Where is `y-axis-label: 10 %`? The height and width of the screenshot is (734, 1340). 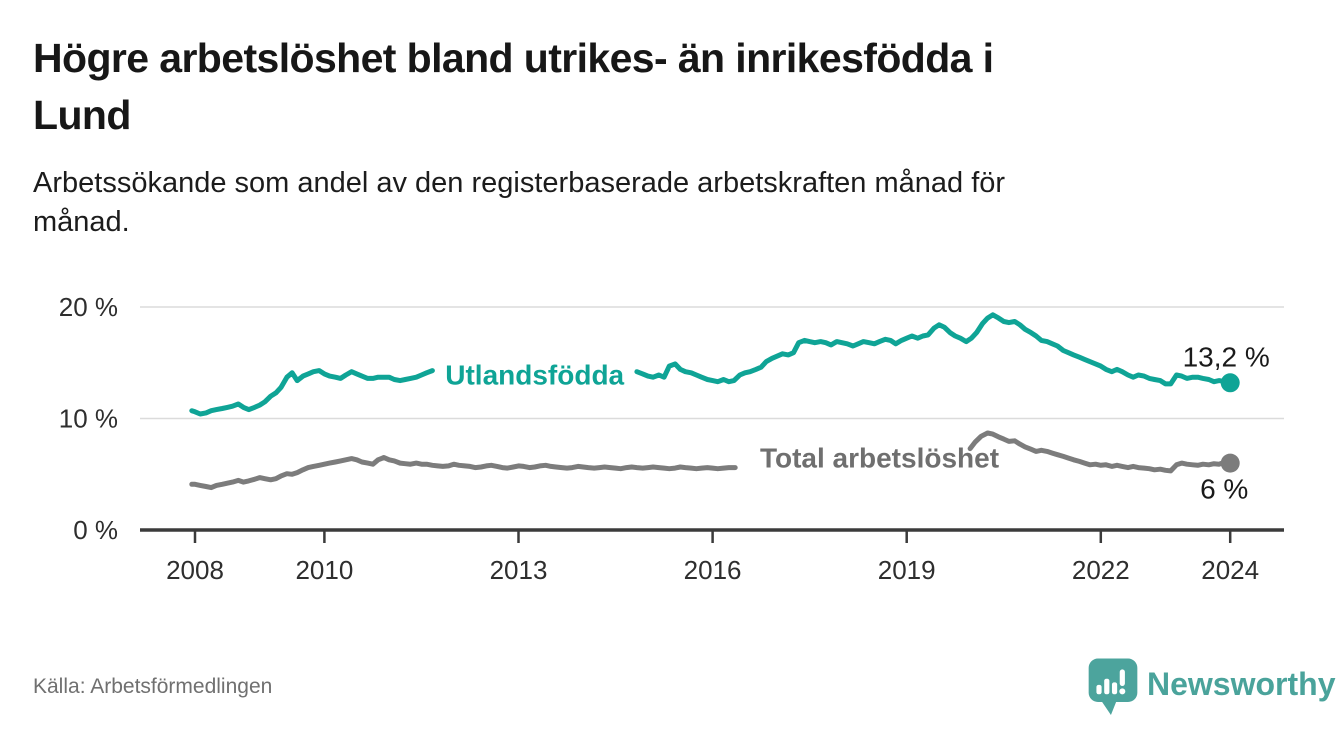
y-axis-label: 10 % is located at coordinates (88, 419).